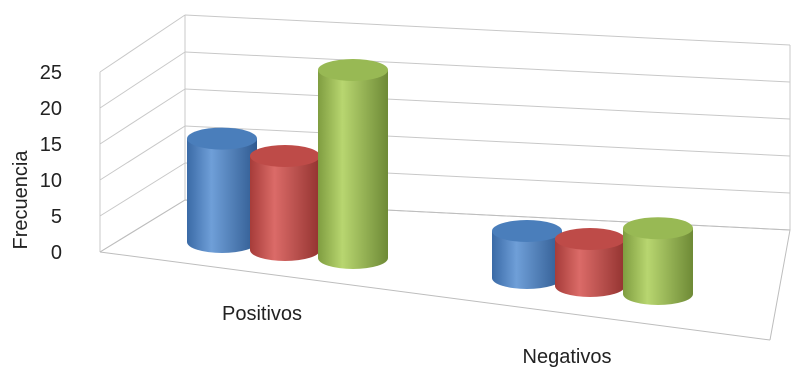 Image resolution: width=793 pixels, height=372 pixels. I want to click on y-axis-label: Frecuencia, so click(21, 200).